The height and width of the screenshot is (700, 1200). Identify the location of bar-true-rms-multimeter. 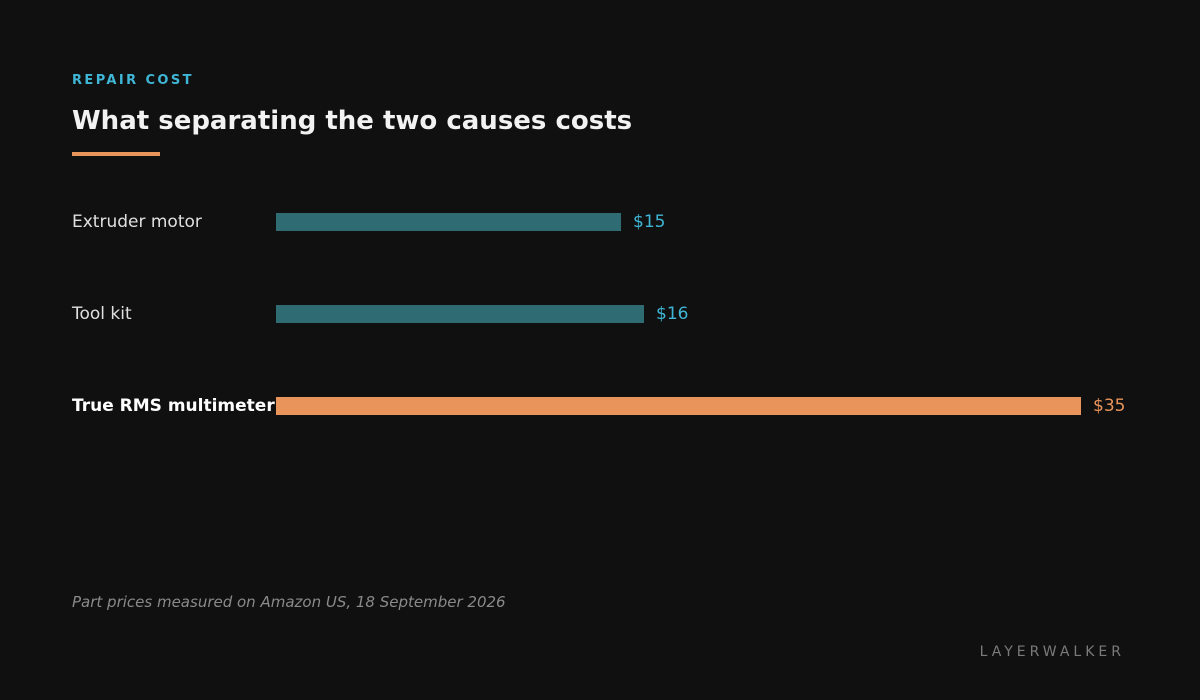
(678, 406).